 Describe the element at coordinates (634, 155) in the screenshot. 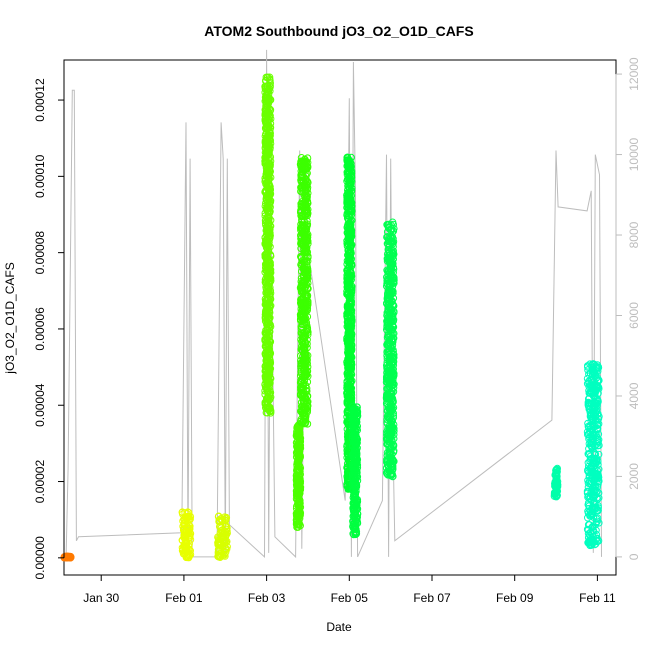

I see `y2-tick-label: 10000` at that location.